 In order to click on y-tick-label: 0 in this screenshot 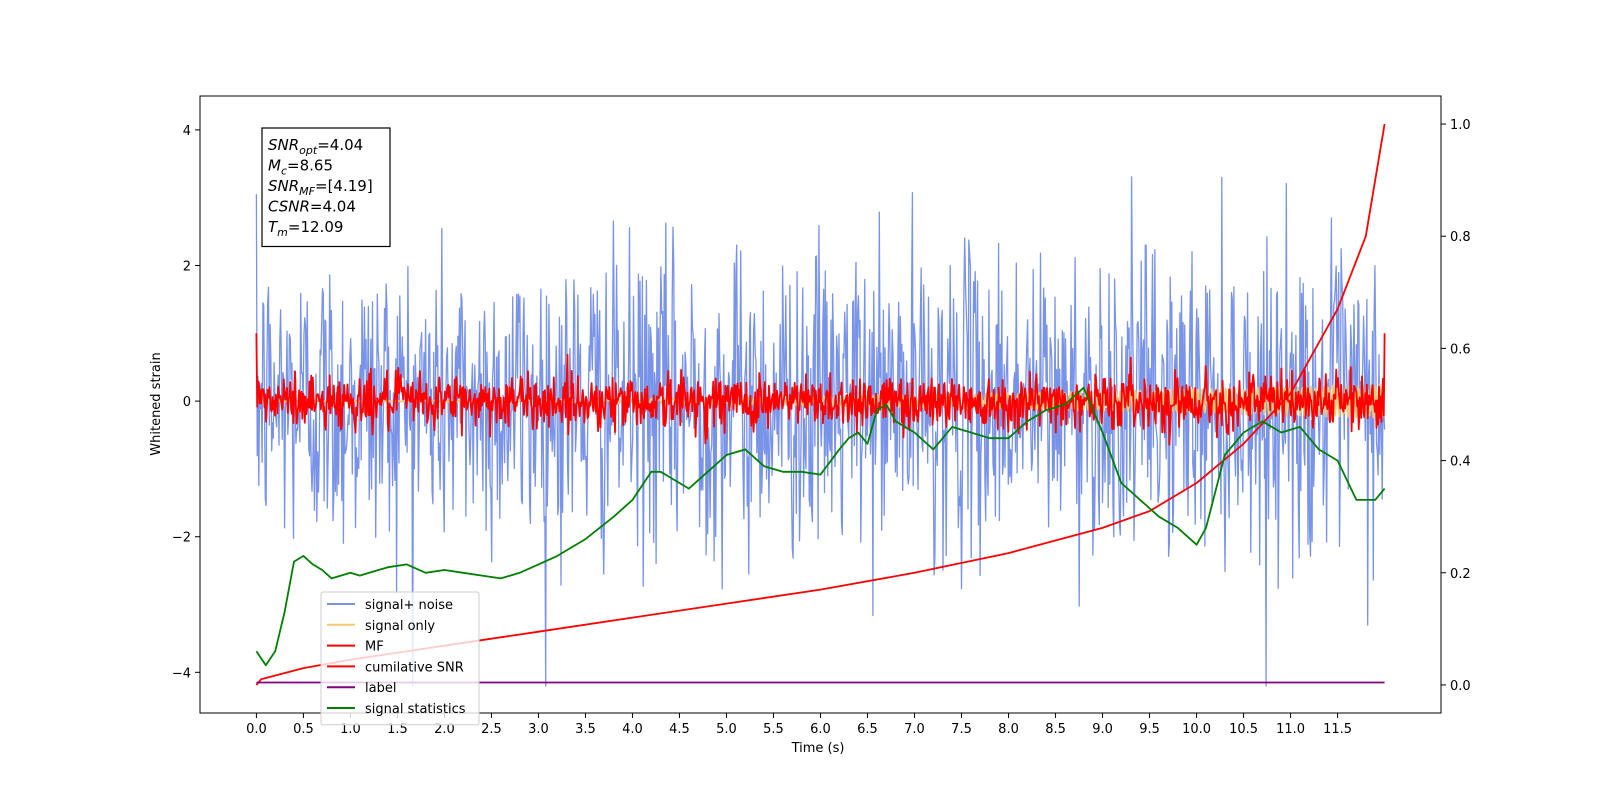, I will do `click(187, 402)`.